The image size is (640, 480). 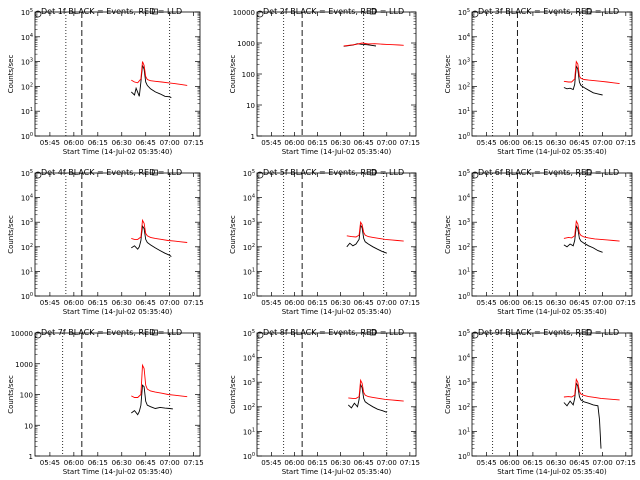 What do you see at coordinates (548, 332) in the screenshot?
I see `panel-title: Det 9f BLACK = Events, RED = LLD` at bounding box center [548, 332].